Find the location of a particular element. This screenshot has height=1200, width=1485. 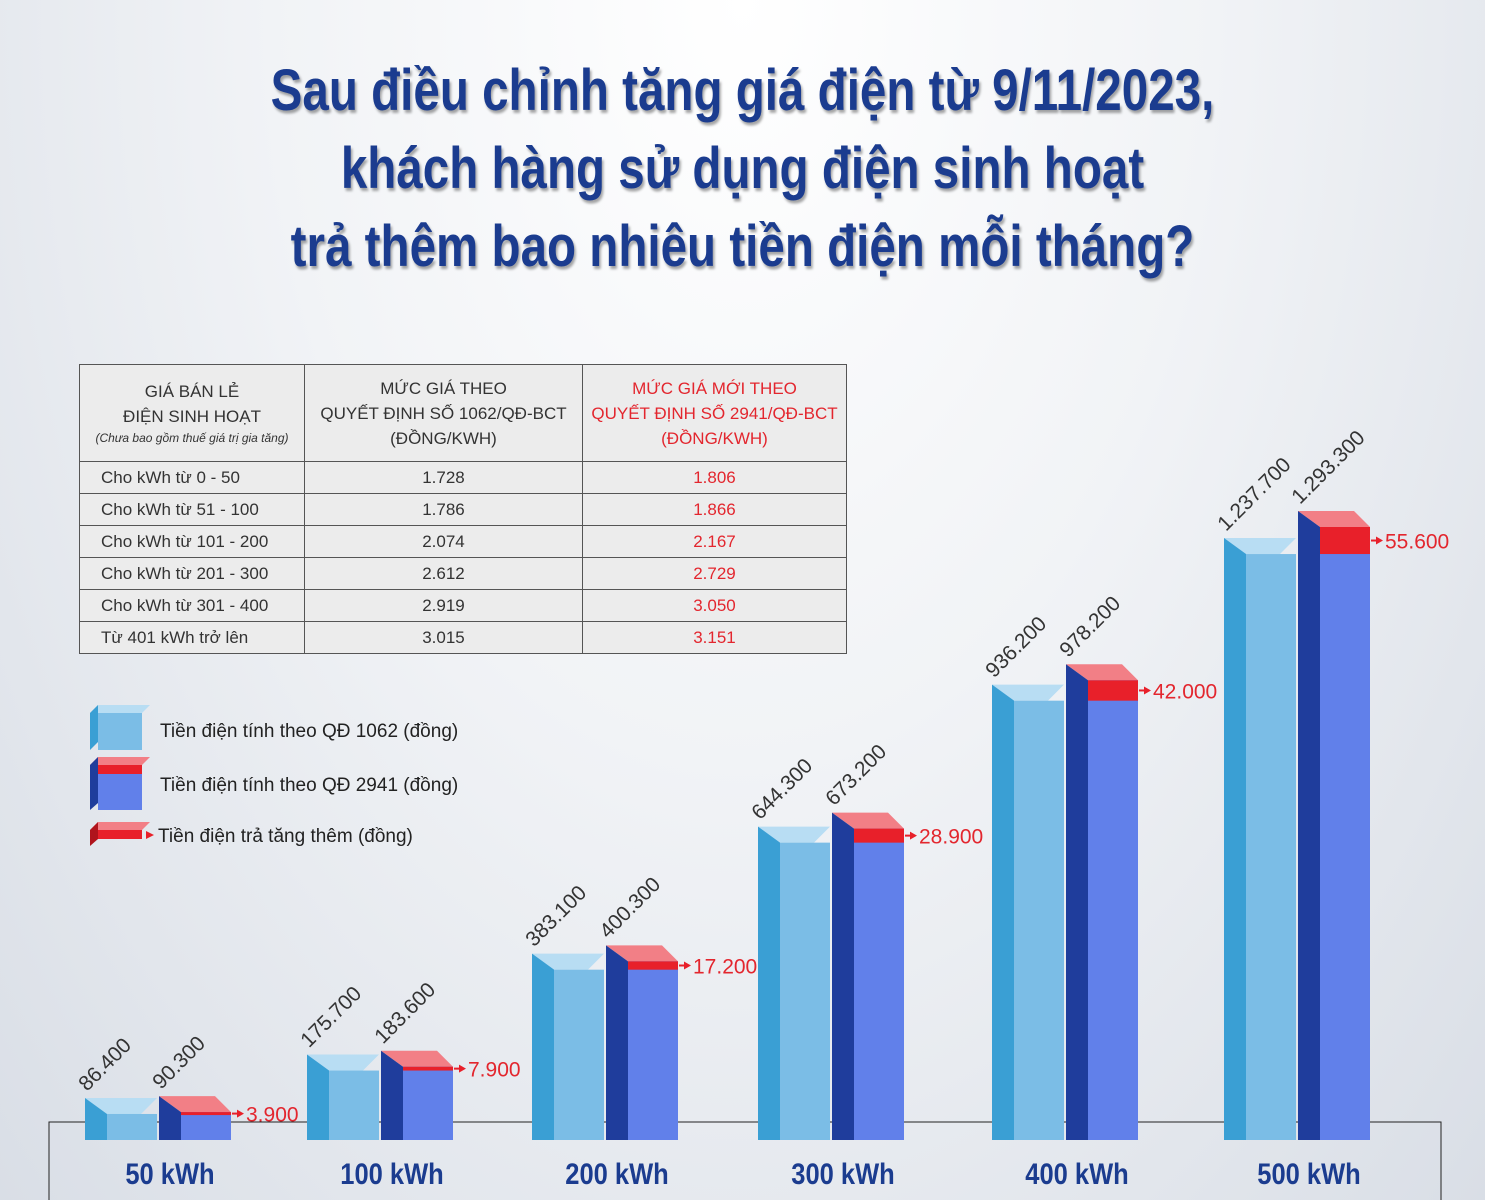

row-label: Cho kWh từ 51 - 100 is located at coordinates (192, 509).